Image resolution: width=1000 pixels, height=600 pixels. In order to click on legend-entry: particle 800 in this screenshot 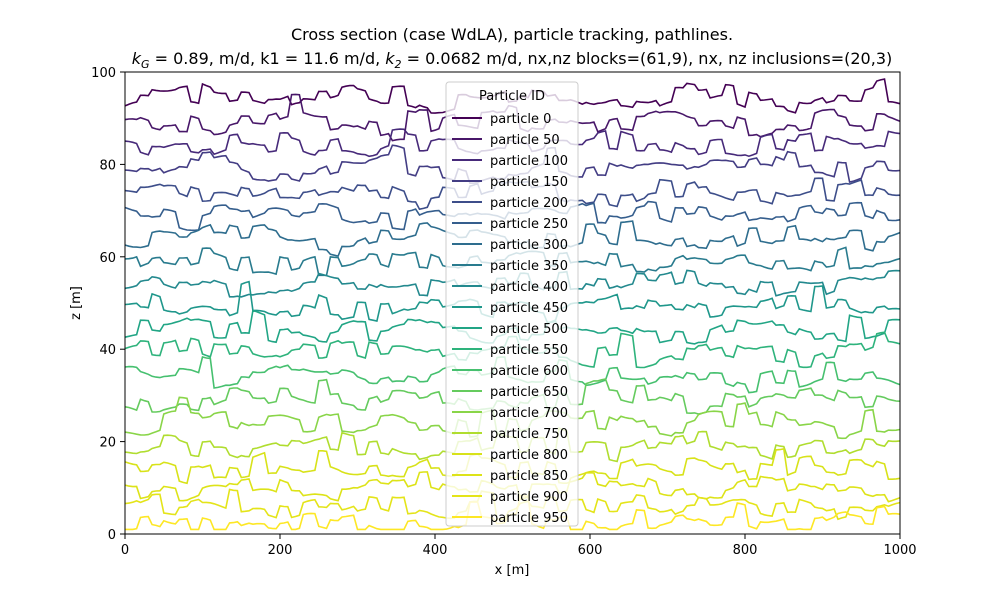, I will do `click(529, 455)`.